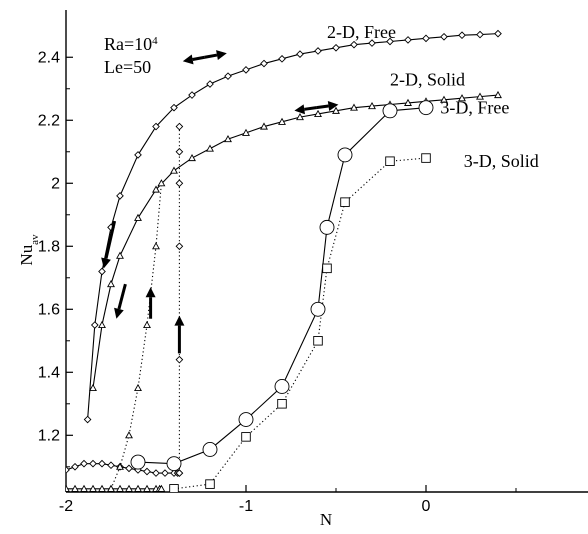 The image size is (588, 534). What do you see at coordinates (55, 258) in the screenshot?
I see `y-ticks: 1.2 1.4 1.6 1.8 2 2.2 2.4` at bounding box center [55, 258].